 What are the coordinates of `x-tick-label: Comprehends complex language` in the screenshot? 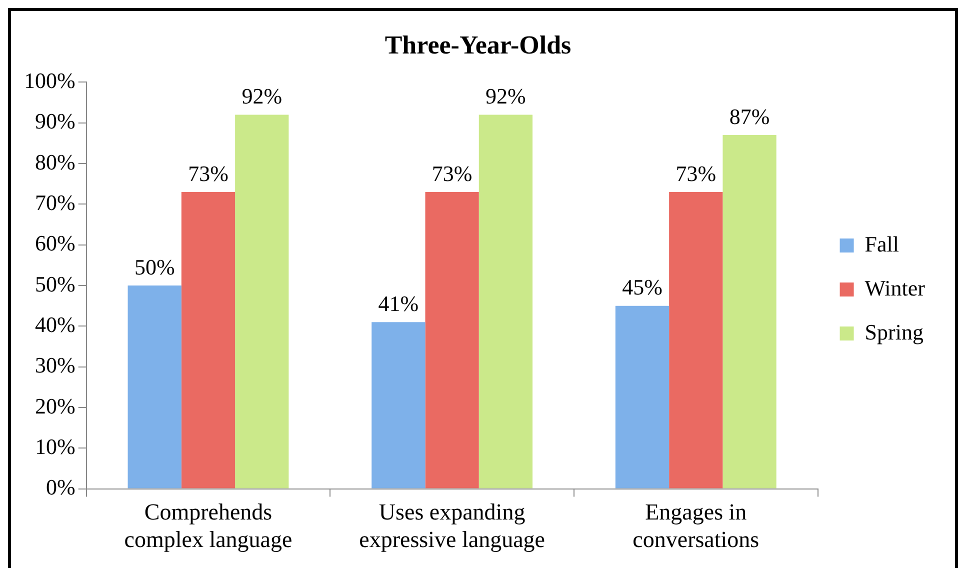 It's located at (208, 526).